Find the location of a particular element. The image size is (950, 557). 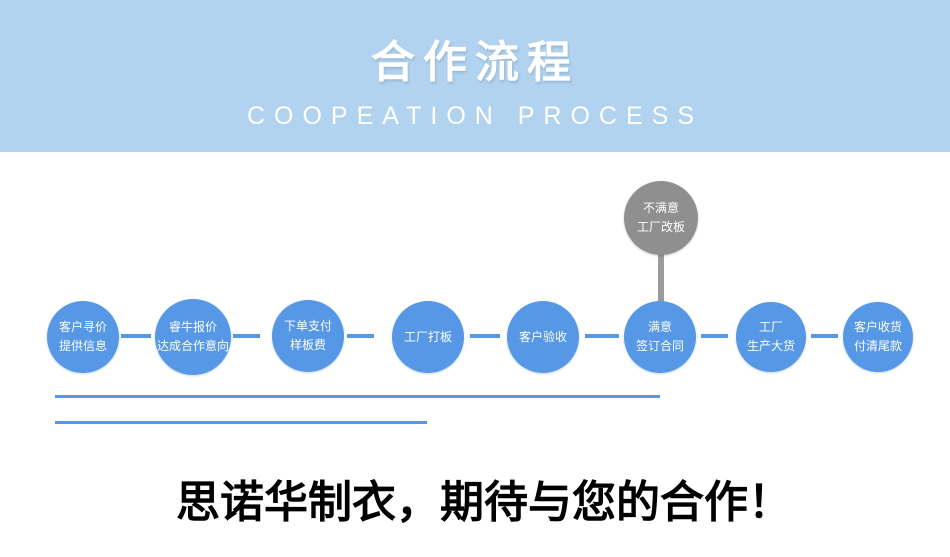

step-label-line2: 达成合作意向 is located at coordinates (192, 346).